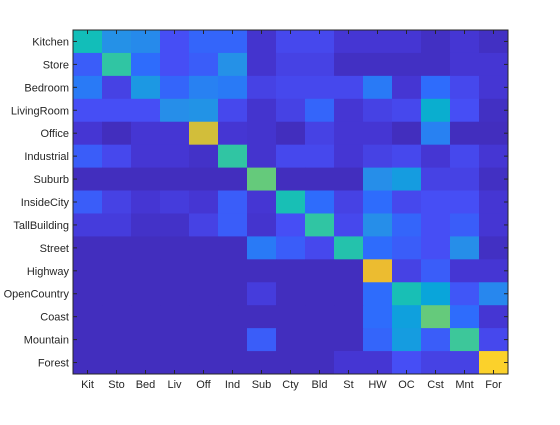  Describe the element at coordinates (233, 156) in the screenshot. I see `heatmap-cell-r5-c5` at that location.